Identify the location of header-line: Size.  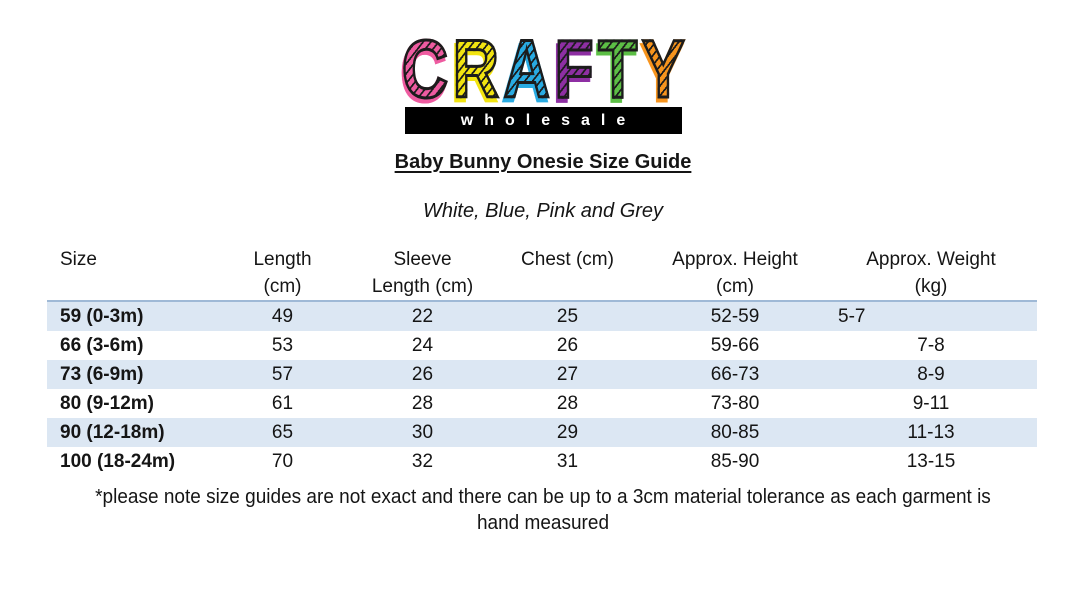
(78, 259).